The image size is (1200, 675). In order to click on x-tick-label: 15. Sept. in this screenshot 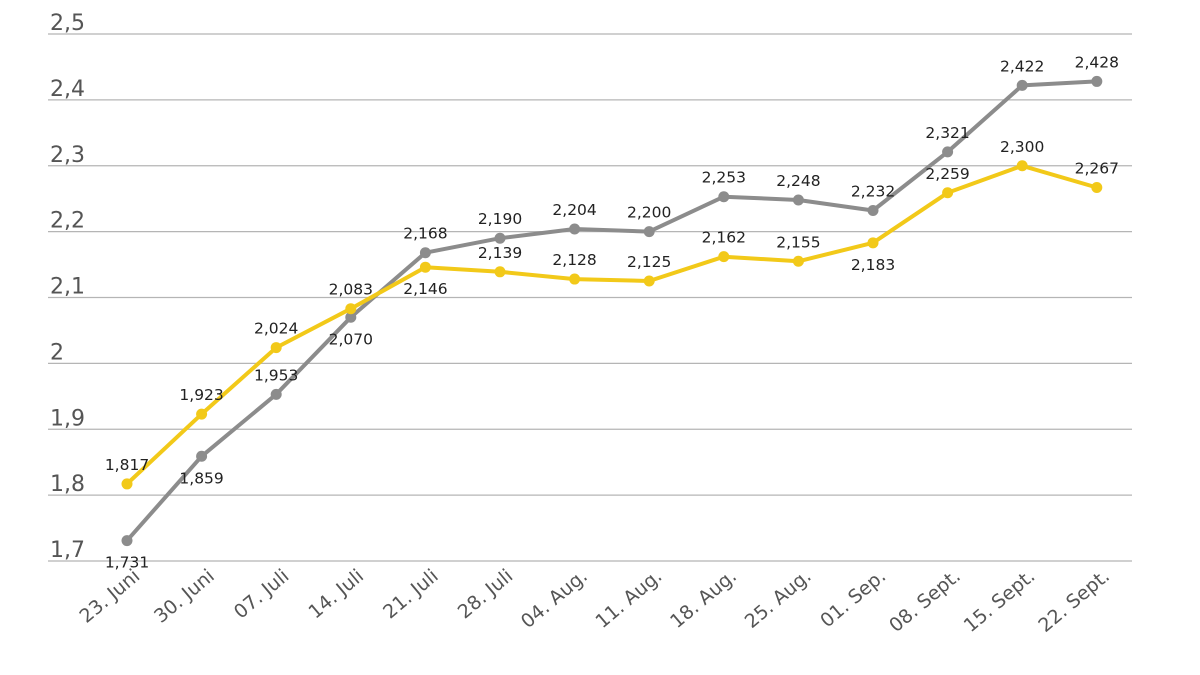, I will do `click(1000, 601)`.